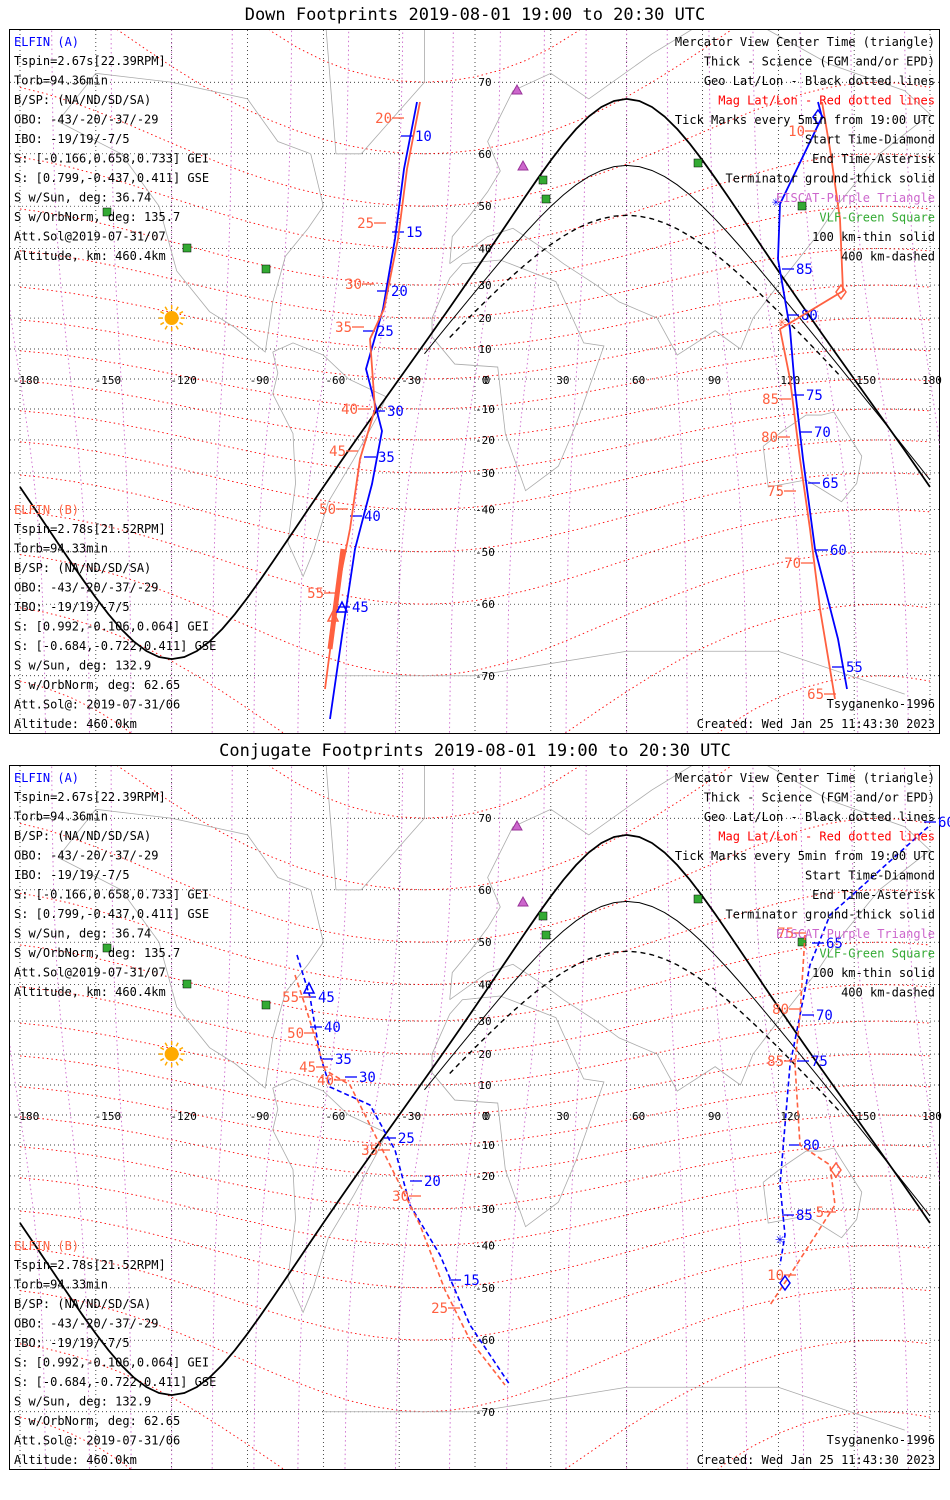 The image size is (950, 1500). I want to click on elfin-a-info-line: OBO: -43/-20/-37/-29, so click(86, 856).